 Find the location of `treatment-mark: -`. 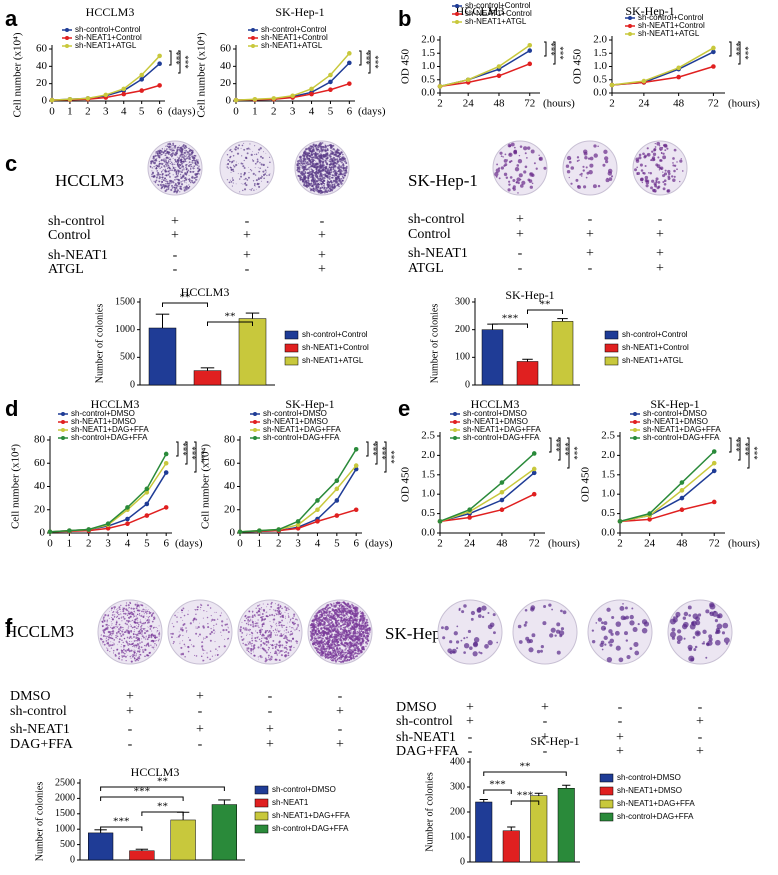

treatment-mark: - is located at coordinates (247, 221).